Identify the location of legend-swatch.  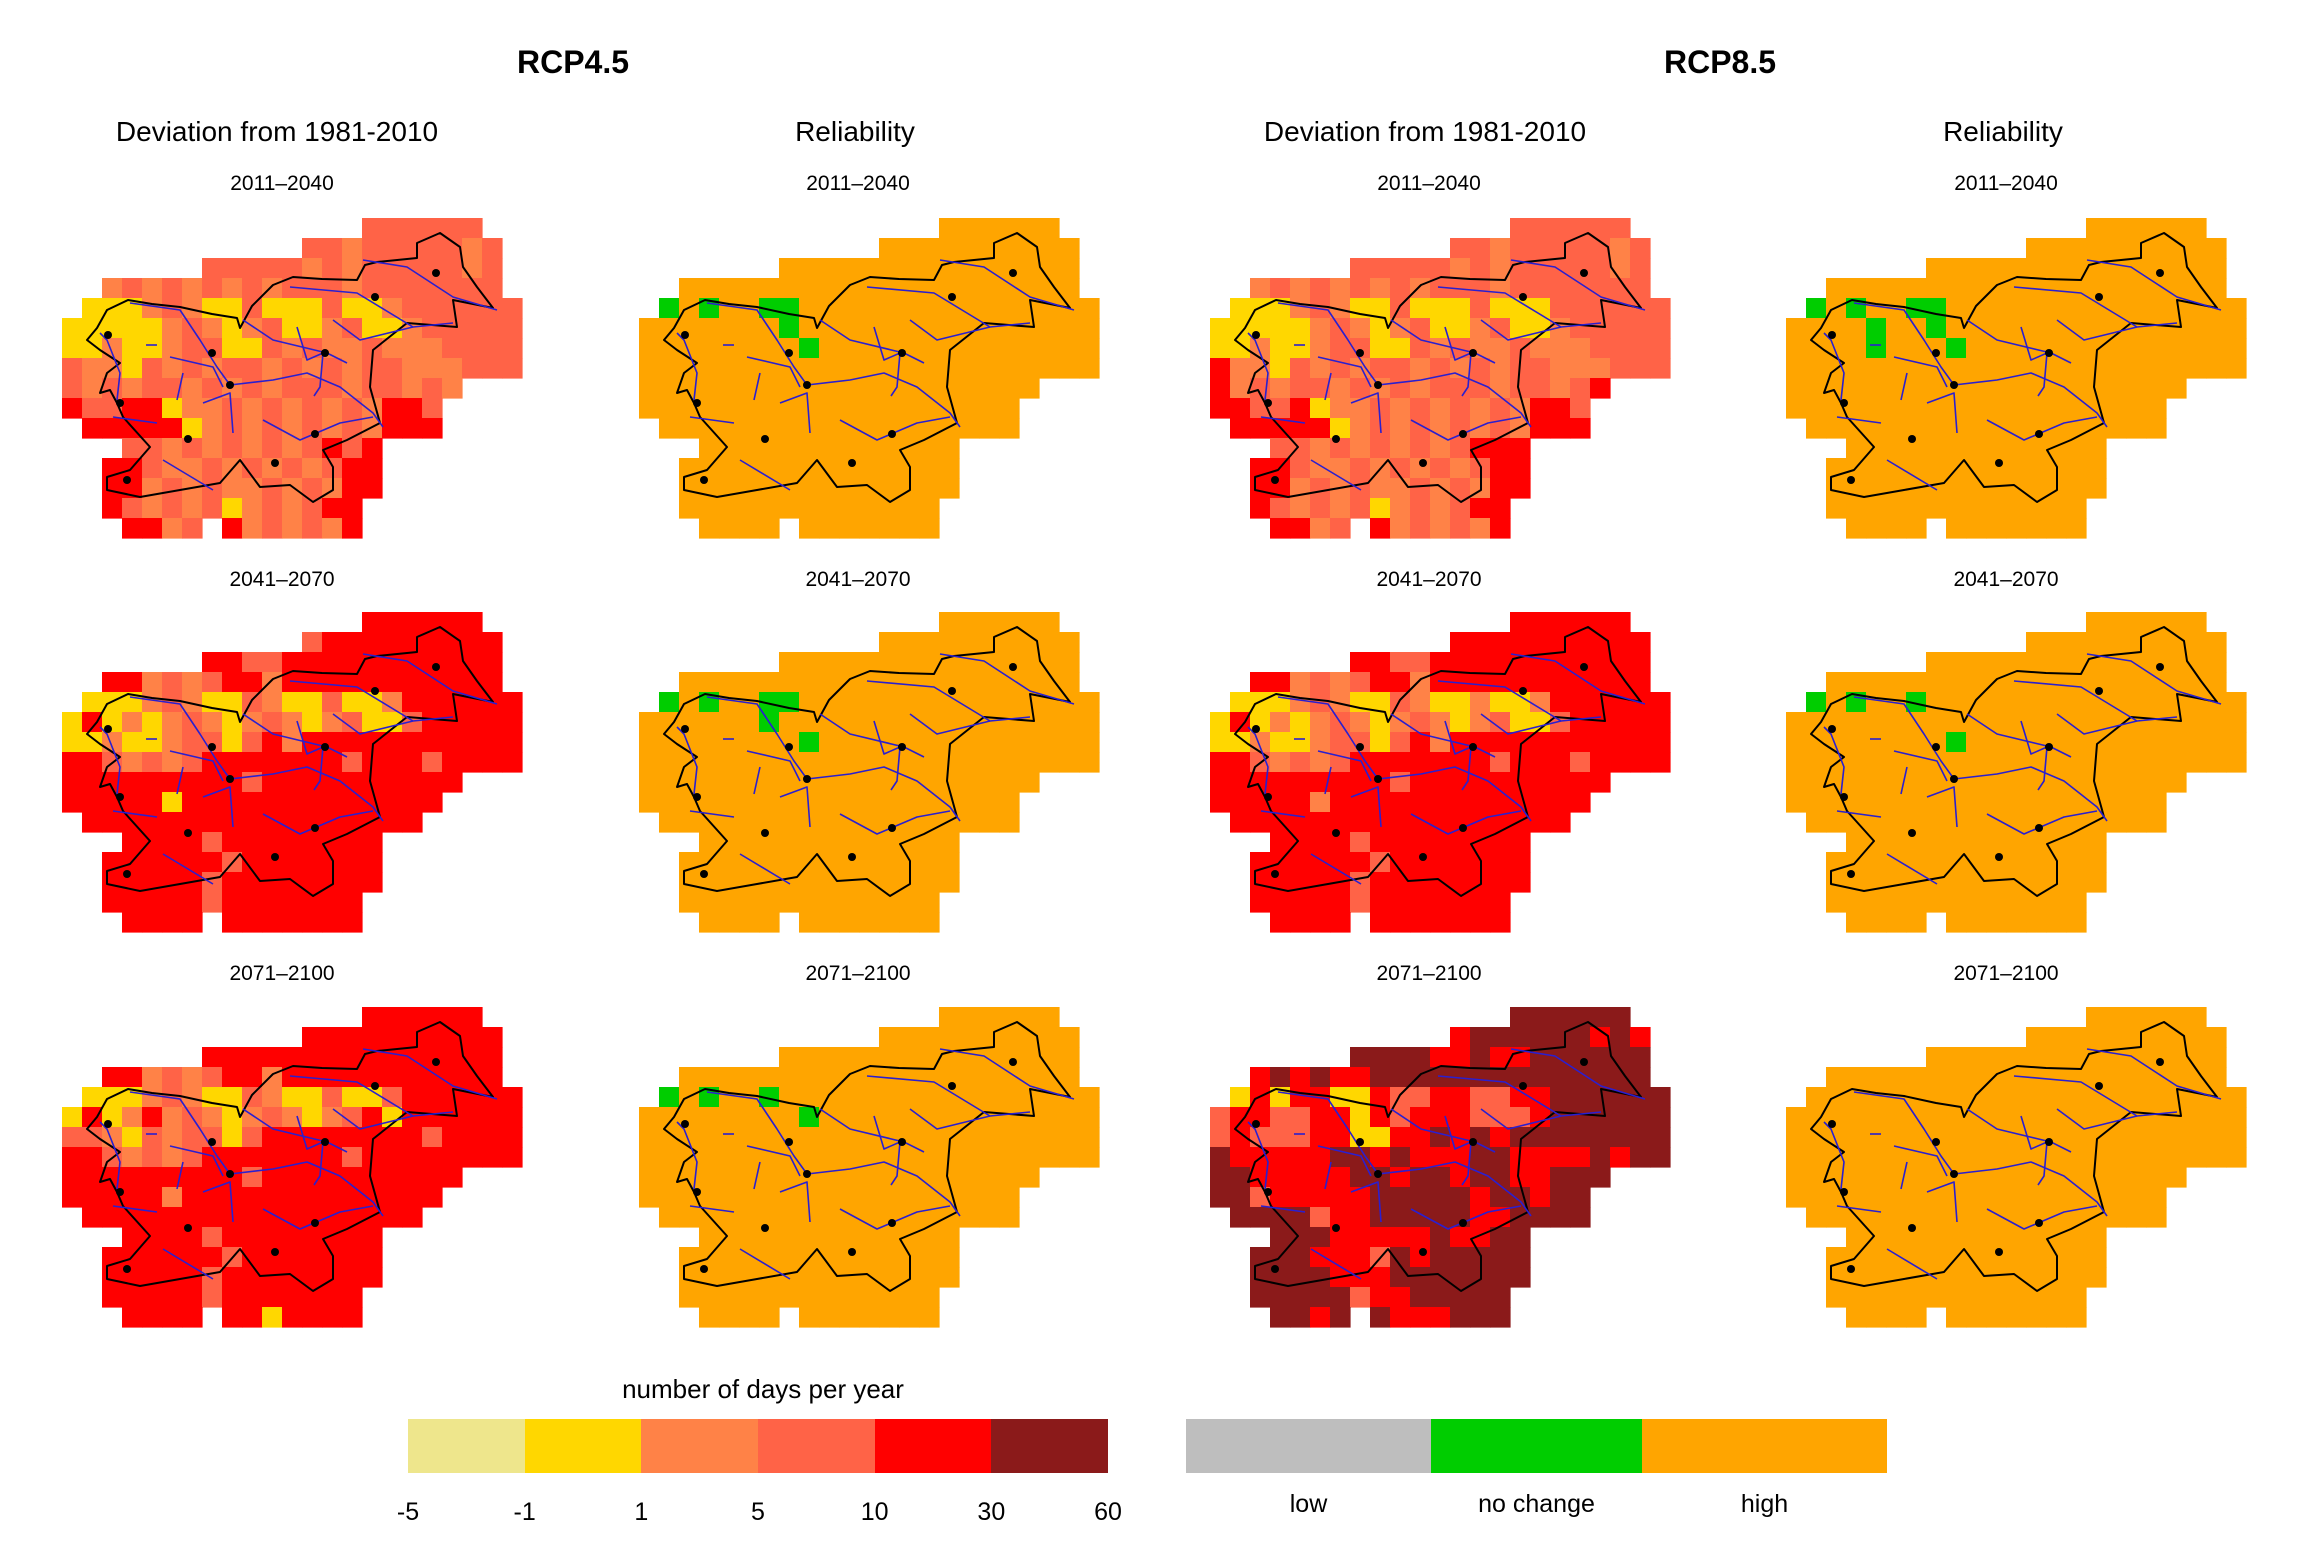
(583, 1446).